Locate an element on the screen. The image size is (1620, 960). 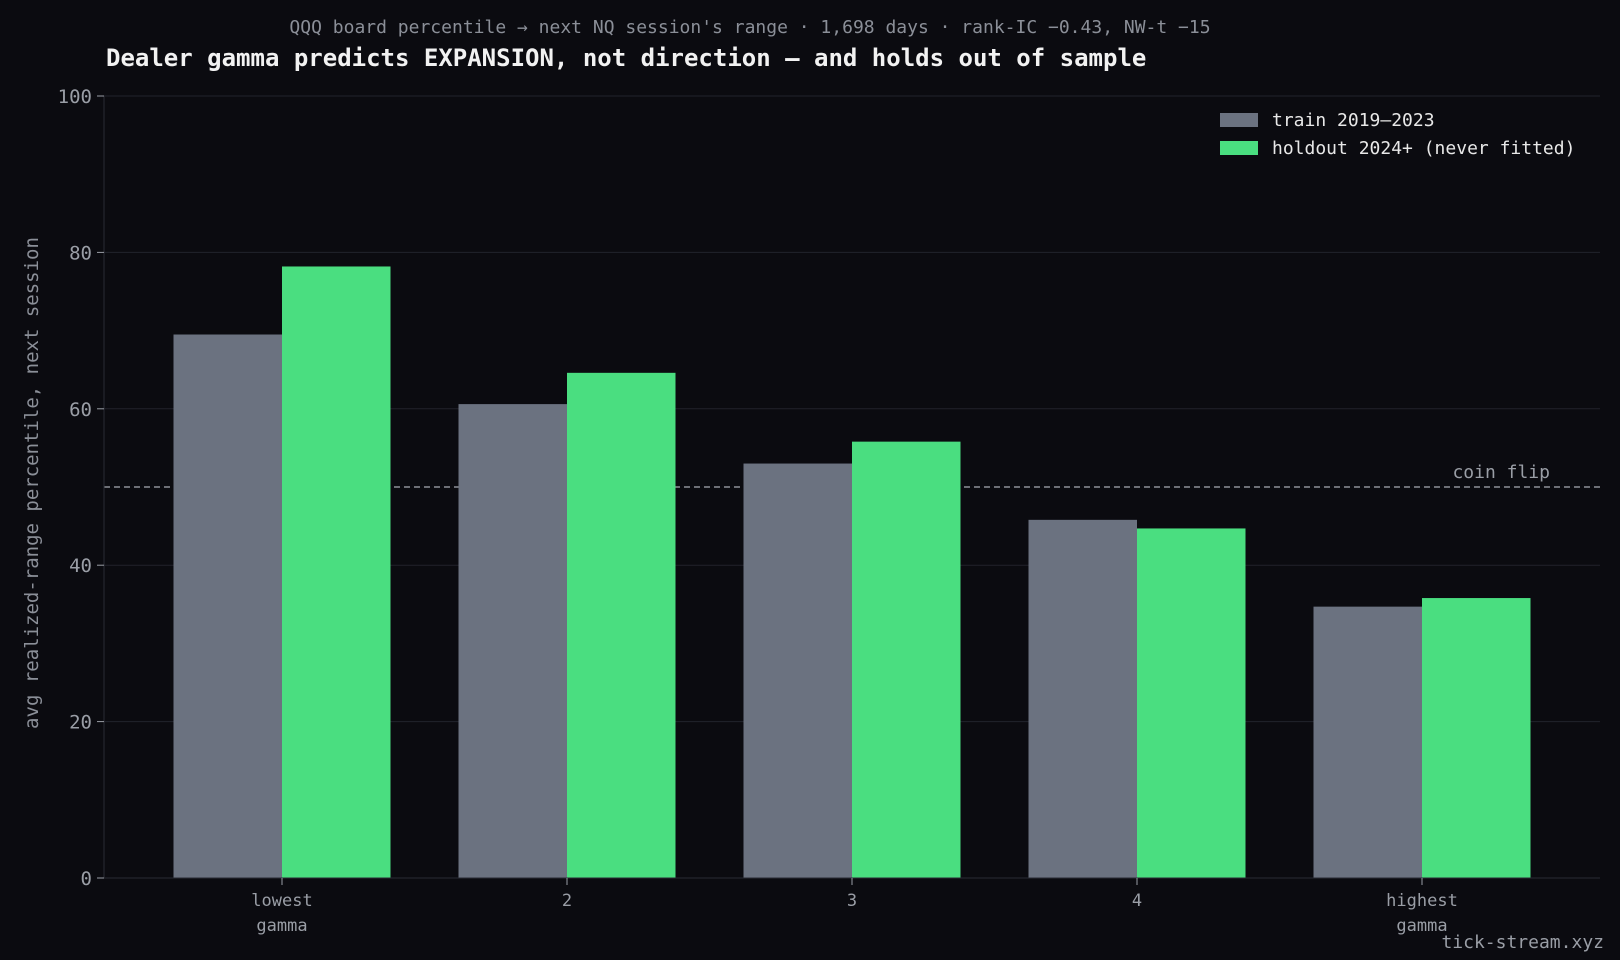
bar-series0-cat1 is located at coordinates (512, 641).